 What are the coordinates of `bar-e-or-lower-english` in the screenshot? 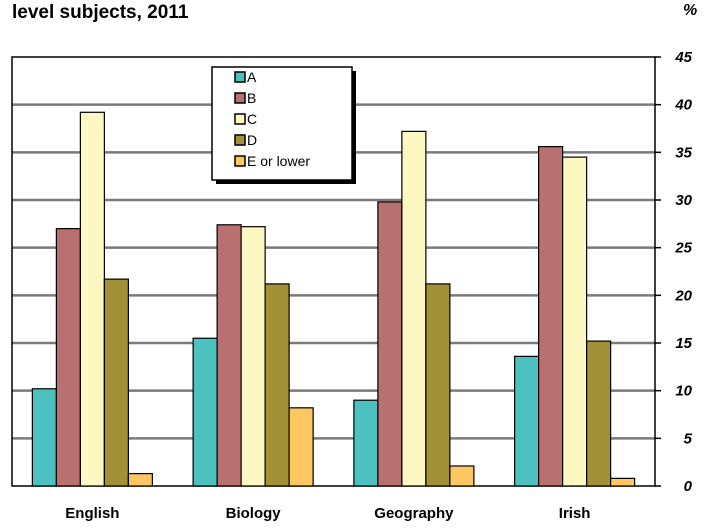 It's located at (140, 480).